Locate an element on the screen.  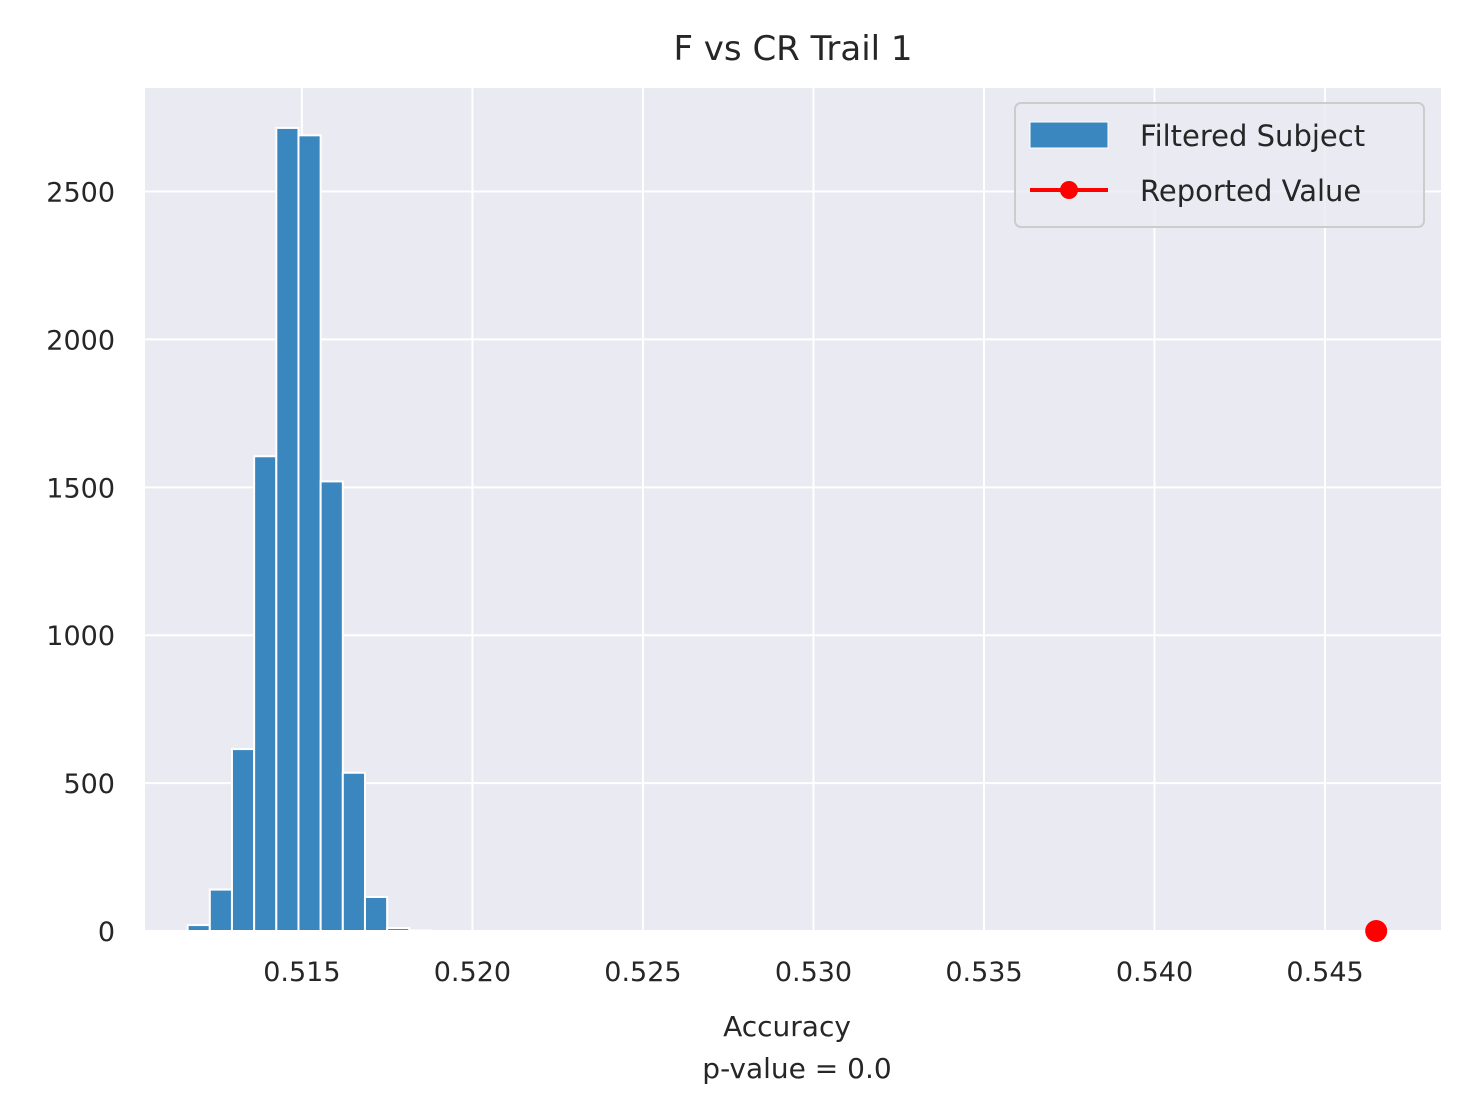
reported-value-marker is located at coordinates (1376, 931).